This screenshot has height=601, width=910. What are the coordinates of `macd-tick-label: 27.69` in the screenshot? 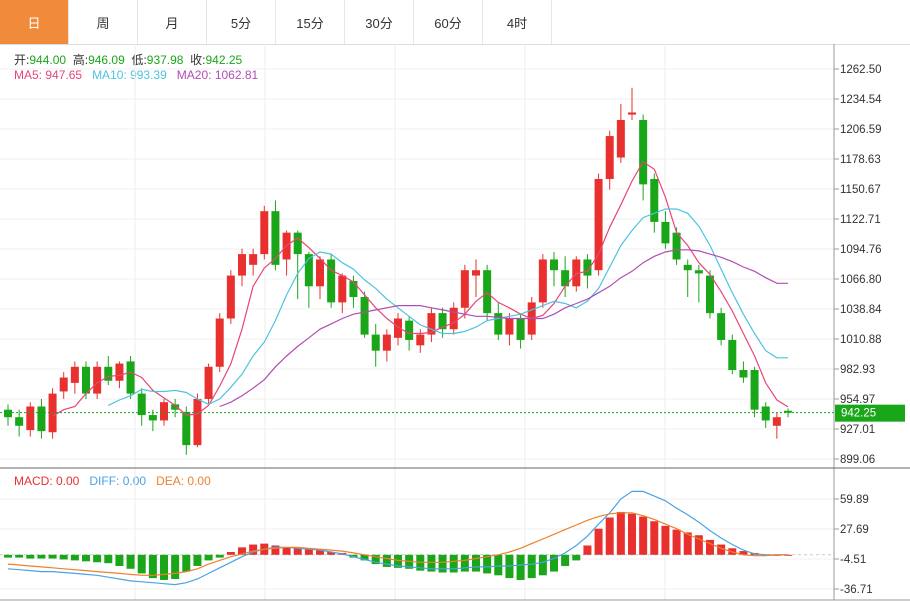 It's located at (854, 530).